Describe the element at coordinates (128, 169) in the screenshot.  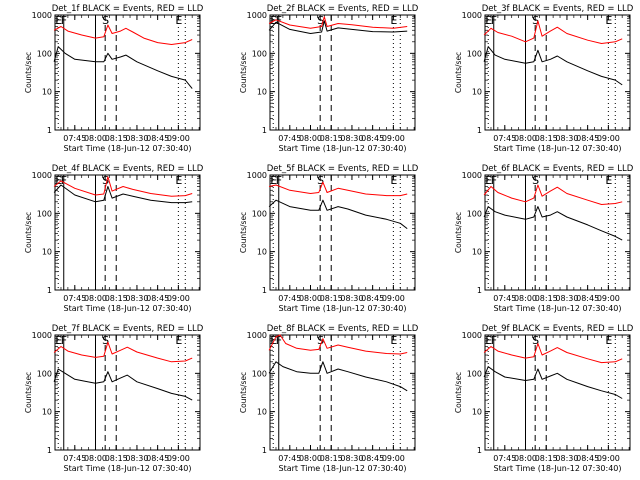
I see `panel-title: Det_4f BLACK = Events, RED = LLD` at that location.